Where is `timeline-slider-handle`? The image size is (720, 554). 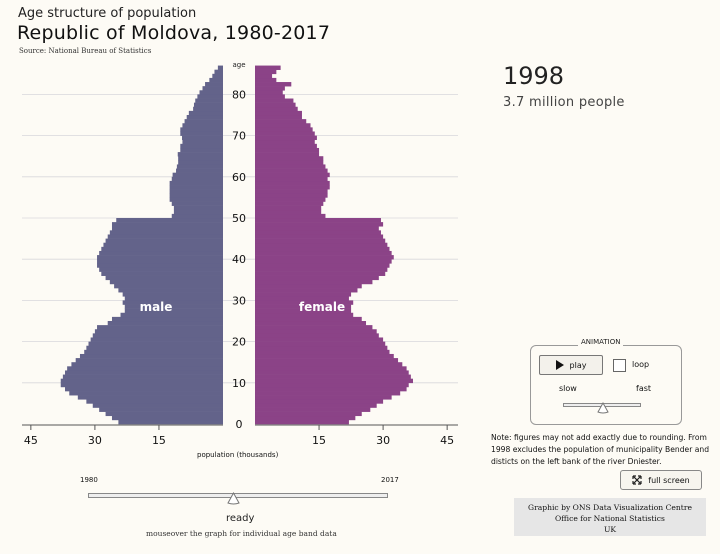 timeline-slider-handle is located at coordinates (233, 498).